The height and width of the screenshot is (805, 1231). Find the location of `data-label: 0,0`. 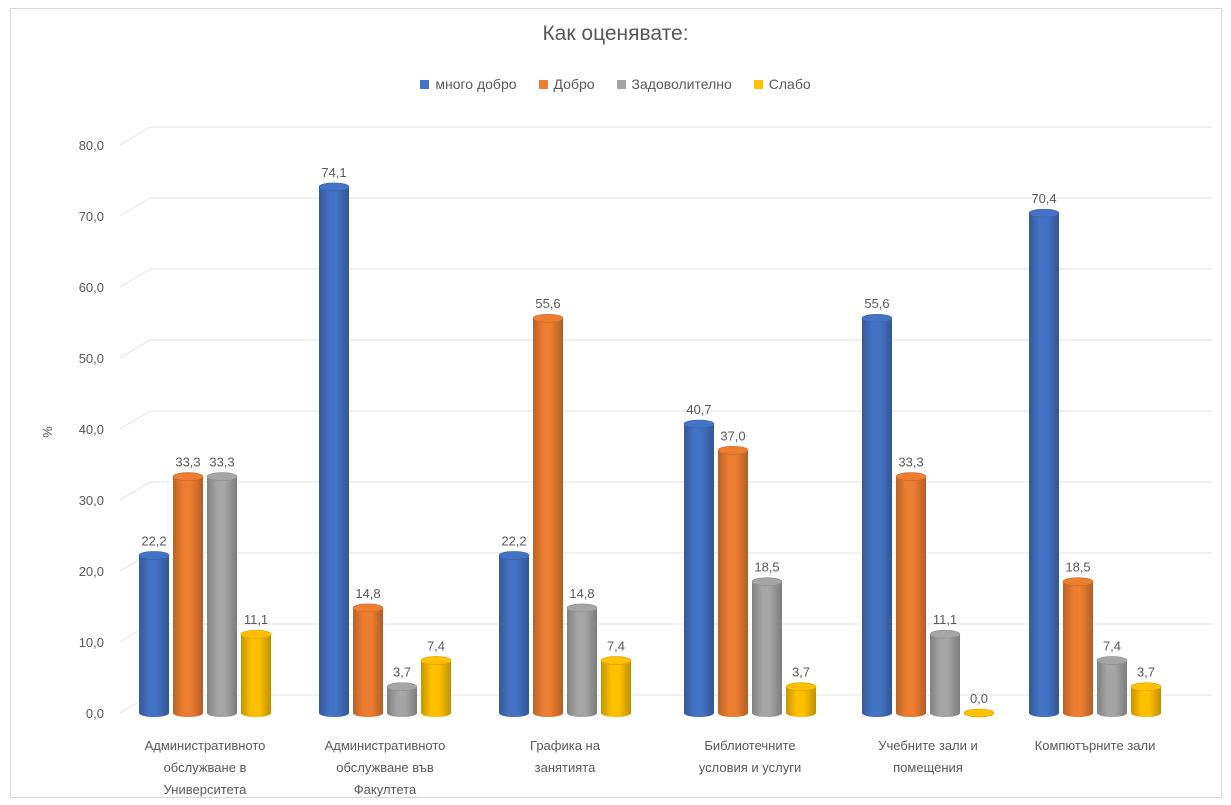

data-label: 0,0 is located at coordinates (979, 698).